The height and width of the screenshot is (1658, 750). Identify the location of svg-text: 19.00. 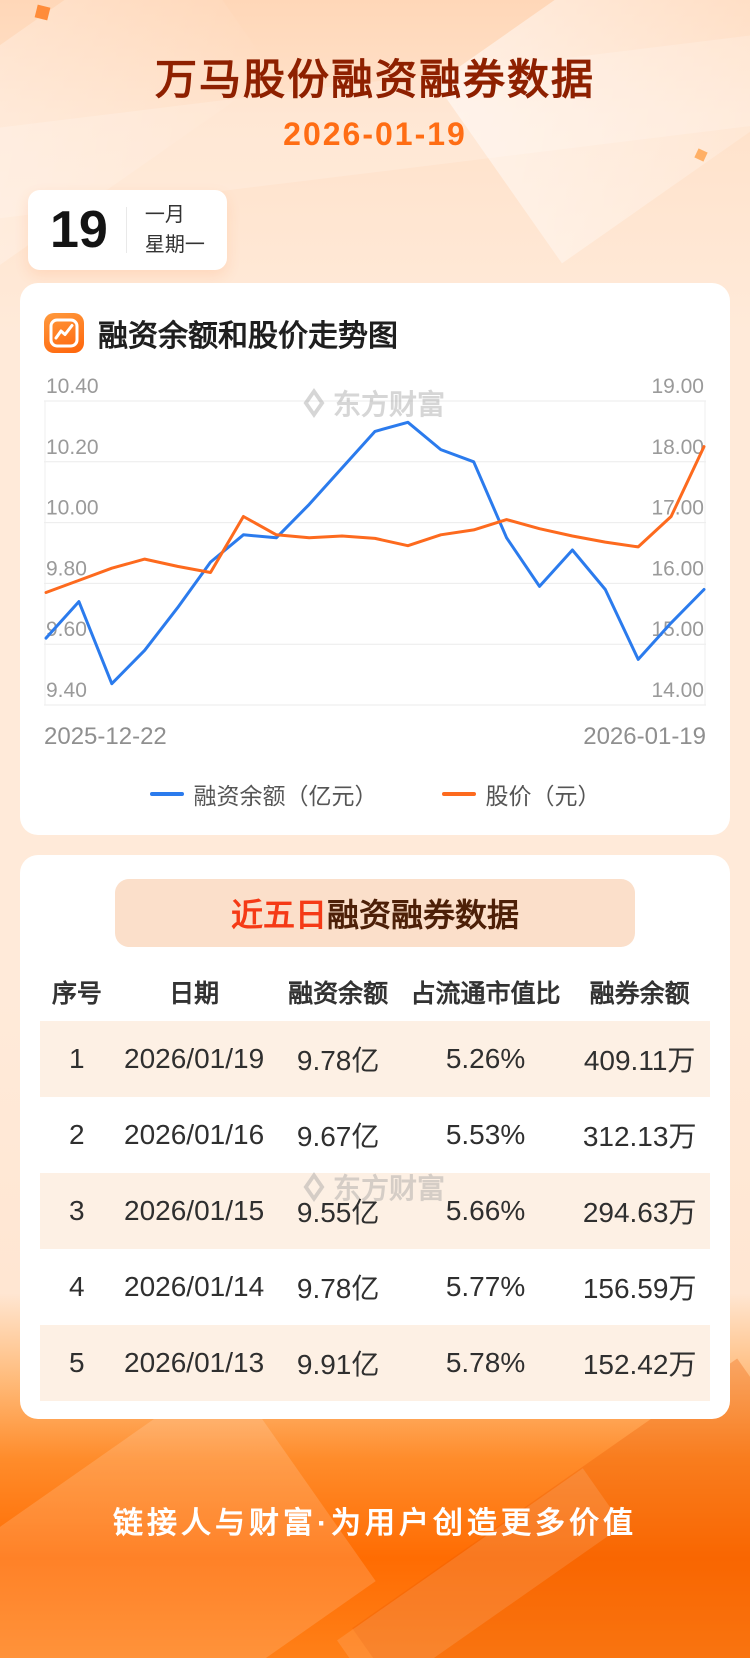
(677, 386).